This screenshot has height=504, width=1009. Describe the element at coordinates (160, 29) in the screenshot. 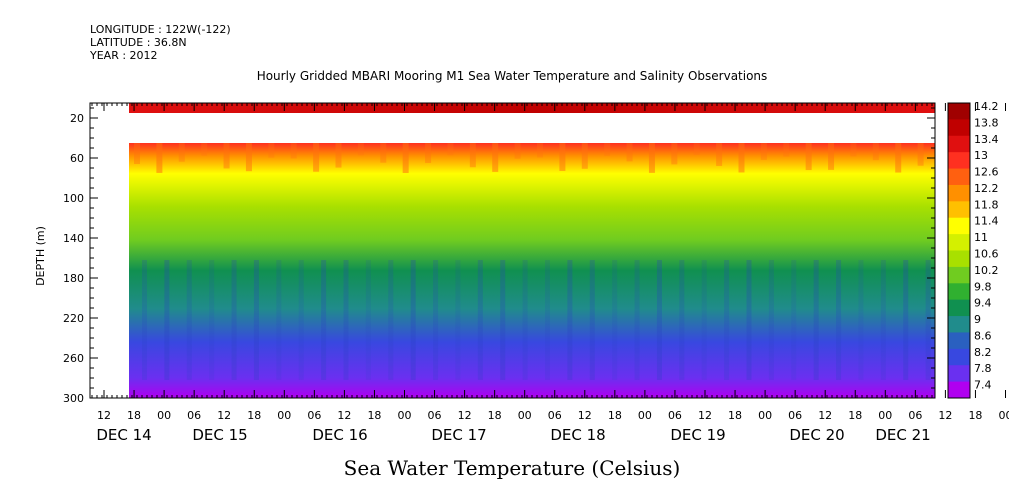

I see `longitude-label: LONGITUDE : 122W(-122)` at that location.